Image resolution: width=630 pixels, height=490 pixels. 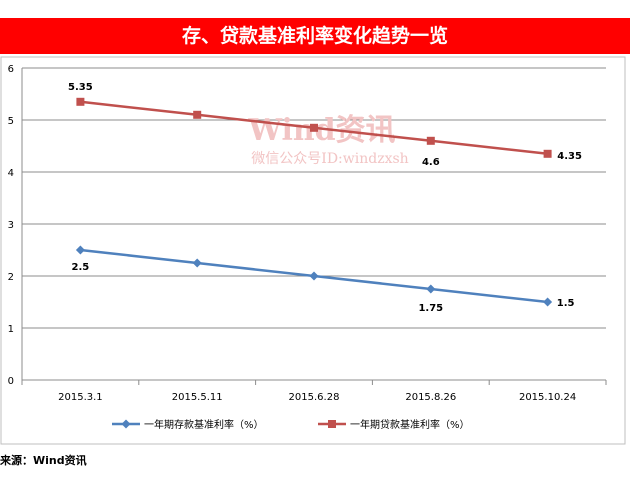 What do you see at coordinates (204, 424) in the screenshot?
I see `legend-label-0: 一年期存款基准利率（%）` at bounding box center [204, 424].